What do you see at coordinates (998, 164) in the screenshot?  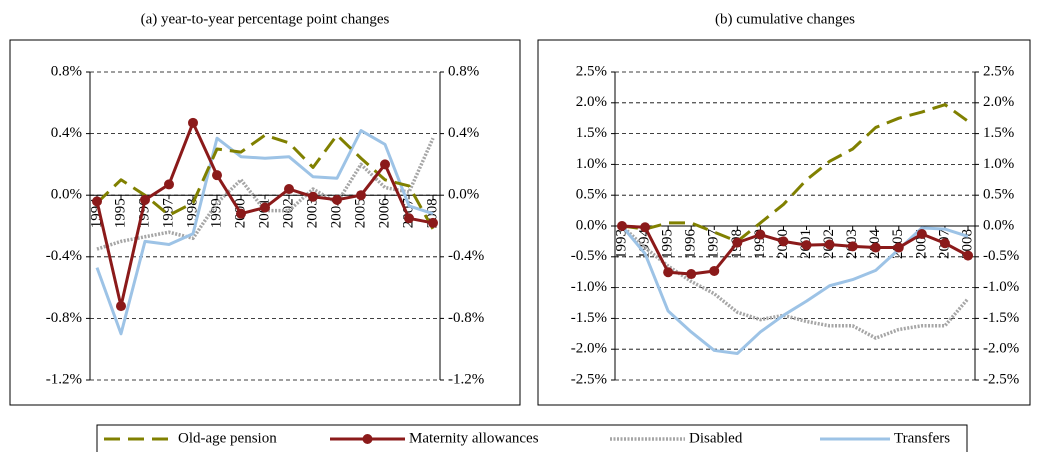 I see `y2-tick-label: 1.0%` at bounding box center [998, 164].